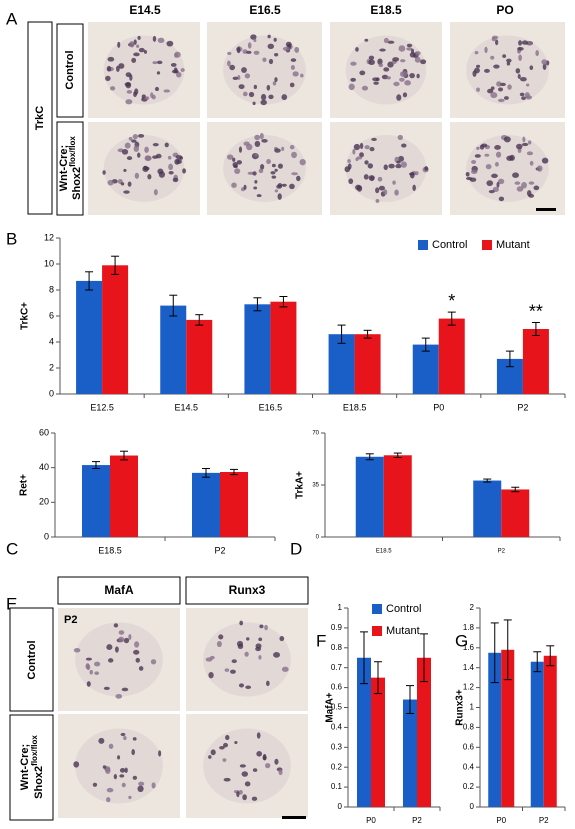 Image resolution: width=575 pixels, height=829 pixels. I want to click on y-tick-label: 0, so click(472, 806).